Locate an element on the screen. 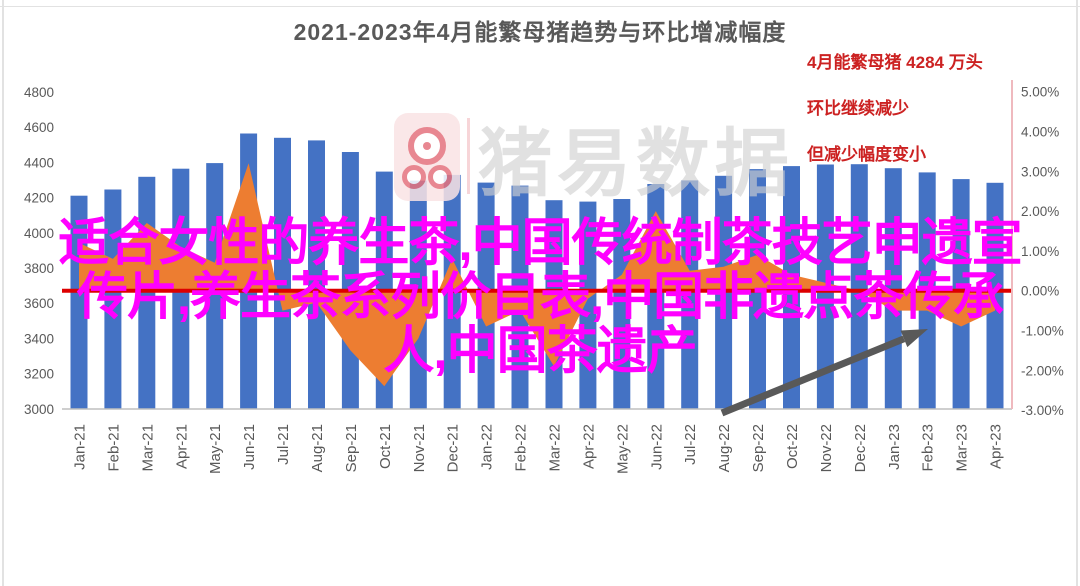 The height and width of the screenshot is (586, 1080). right-tick-label: 4.00% is located at coordinates (1040, 132).